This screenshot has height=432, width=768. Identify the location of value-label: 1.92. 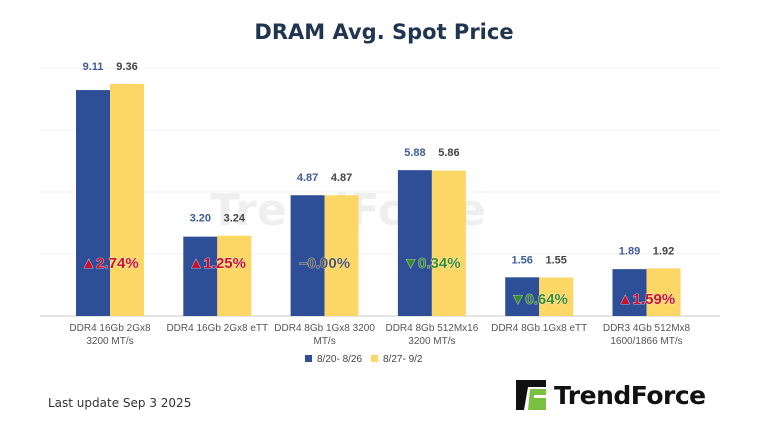
(663, 251).